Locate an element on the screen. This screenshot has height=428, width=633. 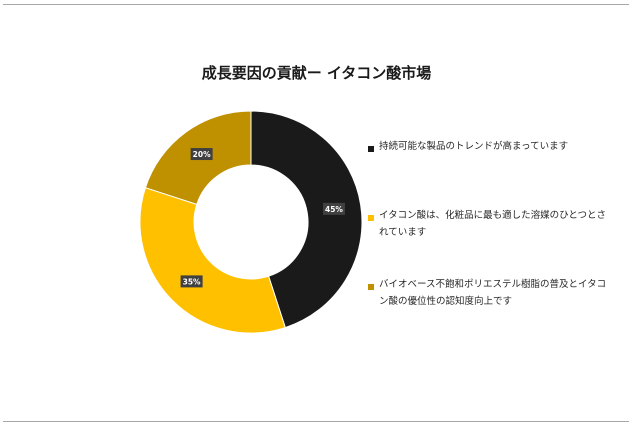
donut-slice-cosmetics-solvent is located at coordinates (212, 260).